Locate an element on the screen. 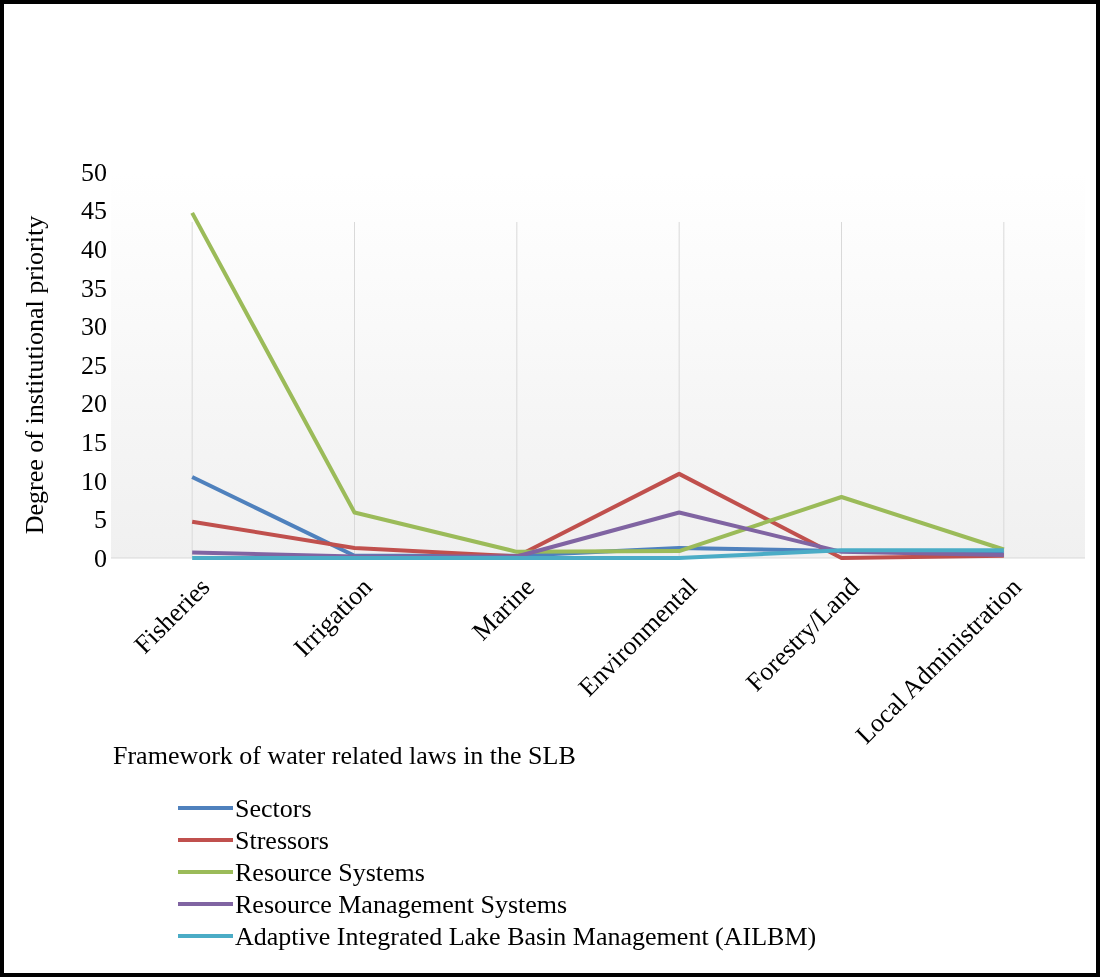 This screenshot has width=1100, height=977. y-tick-label: 40 is located at coordinates (94, 250).